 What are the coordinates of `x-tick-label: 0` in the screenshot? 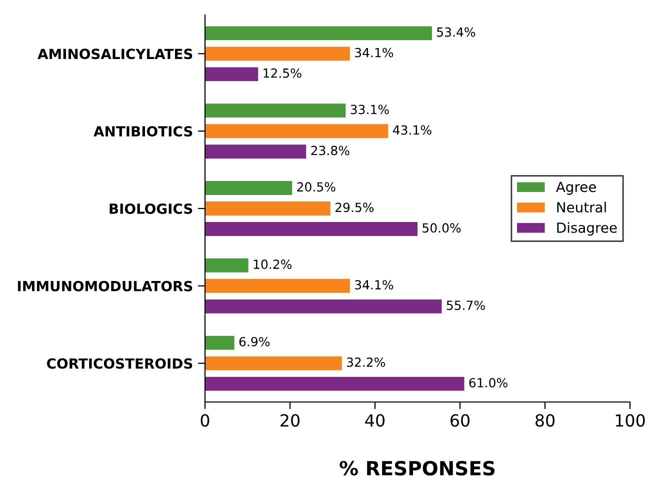 It's located at (205, 420).